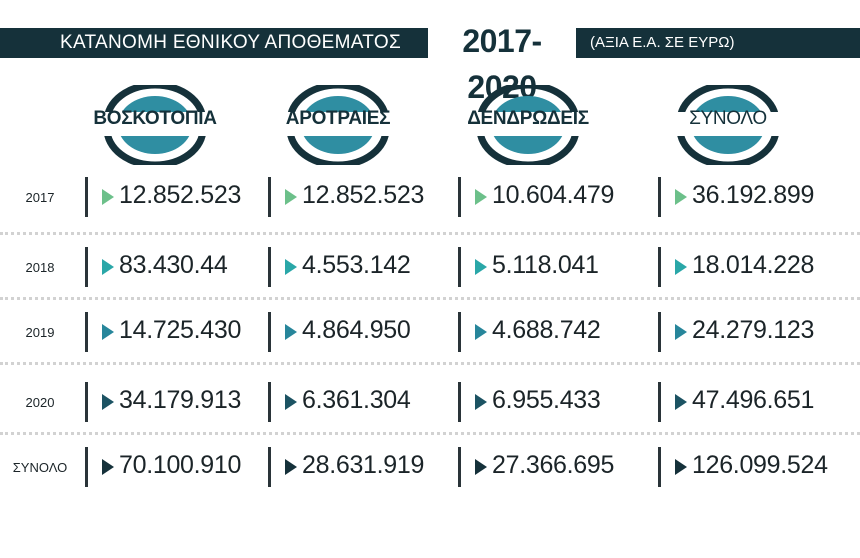  What do you see at coordinates (180, 330) in the screenshot?
I see `cell-value: 14.725.430` at bounding box center [180, 330].